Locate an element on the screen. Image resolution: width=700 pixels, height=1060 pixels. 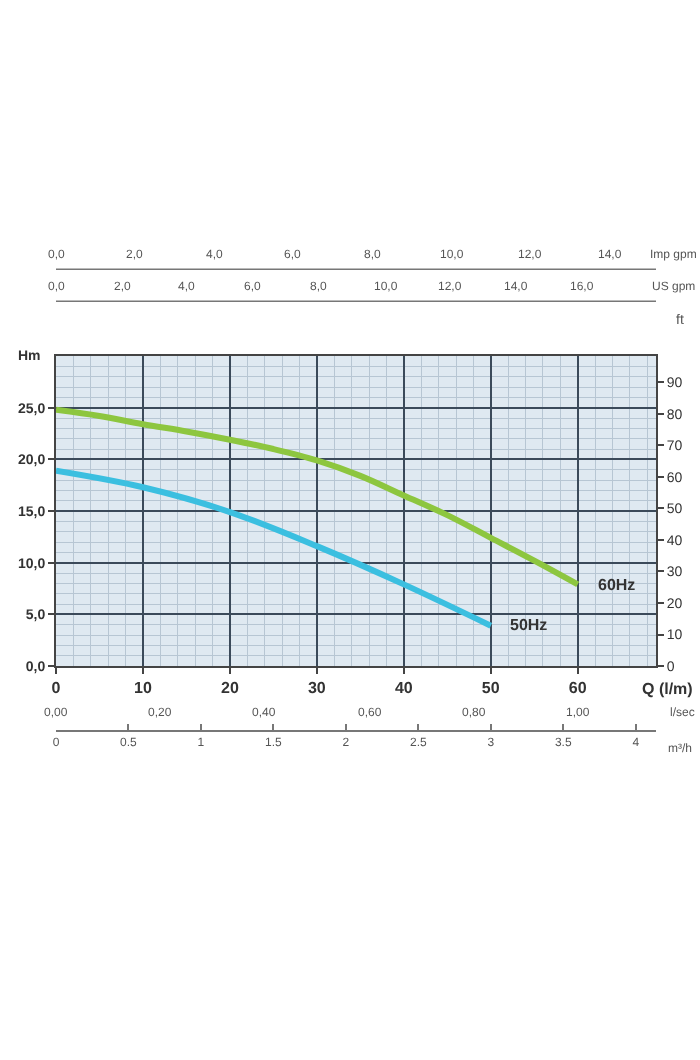
x-tick-label: 50 is located at coordinates (491, 688).